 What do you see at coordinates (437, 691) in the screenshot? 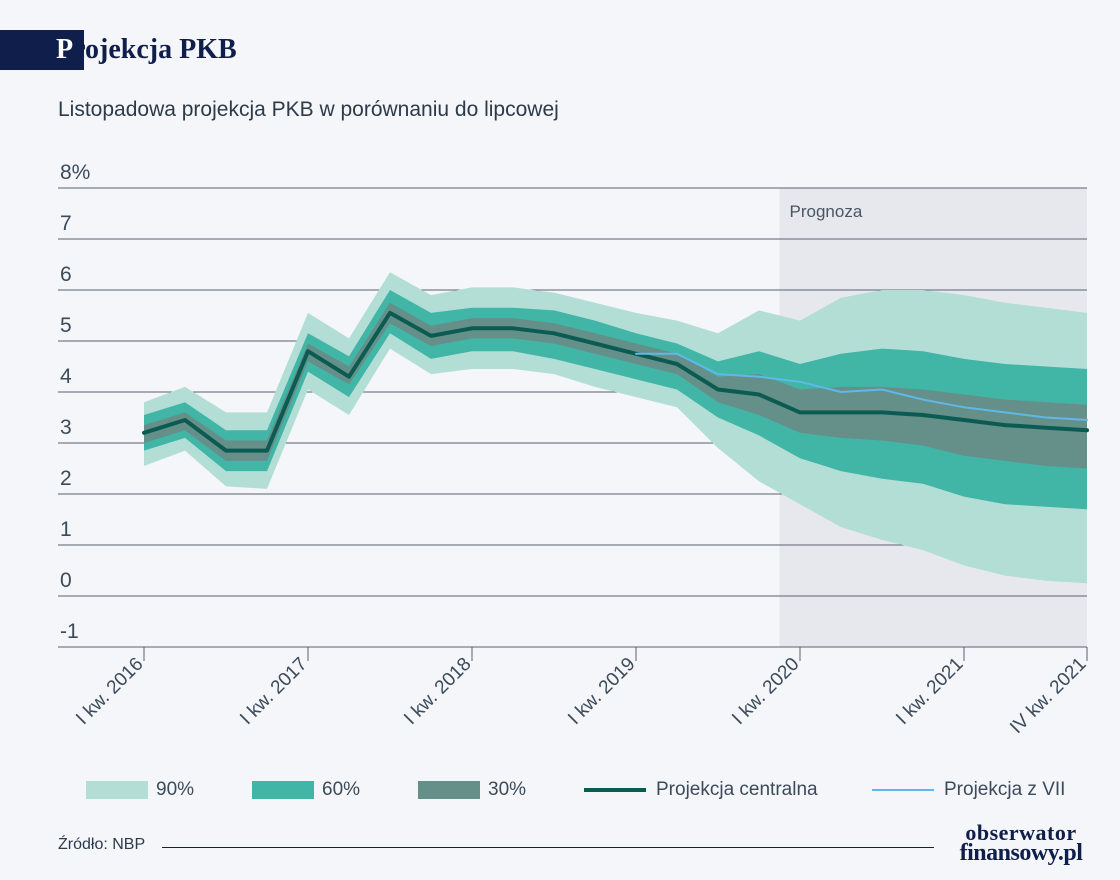
I see `x-tick-label: I kw. 2018` at bounding box center [437, 691].